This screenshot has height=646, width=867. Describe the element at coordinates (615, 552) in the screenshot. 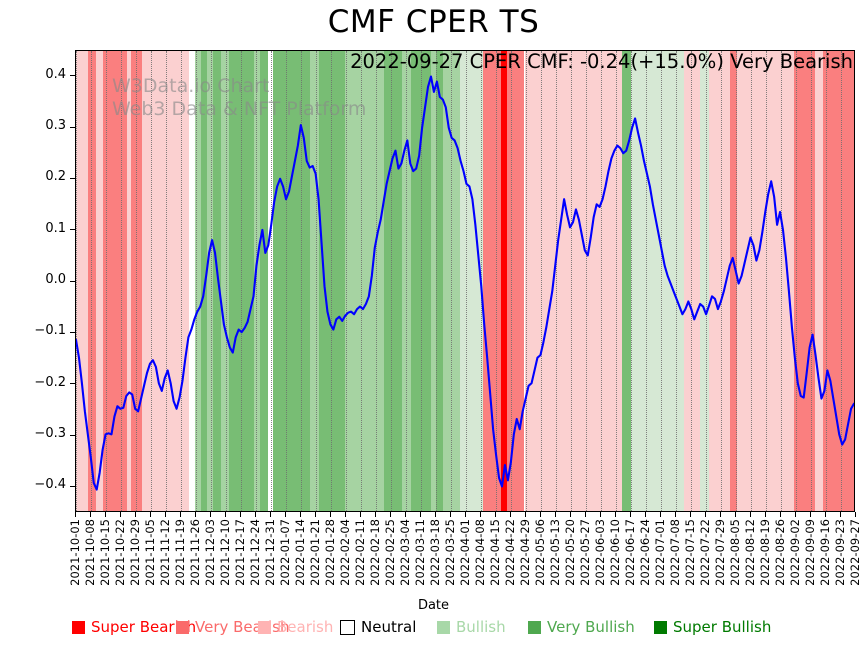

I see `x-tick-label: 2022-06-10` at that location.